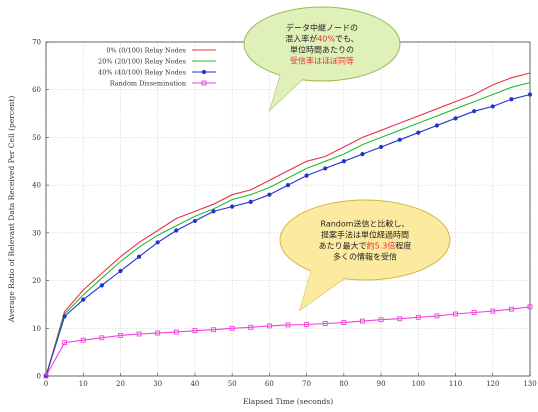  I want to click on annotation-segment: 提案手法は単位経過時間, so click(365, 235).